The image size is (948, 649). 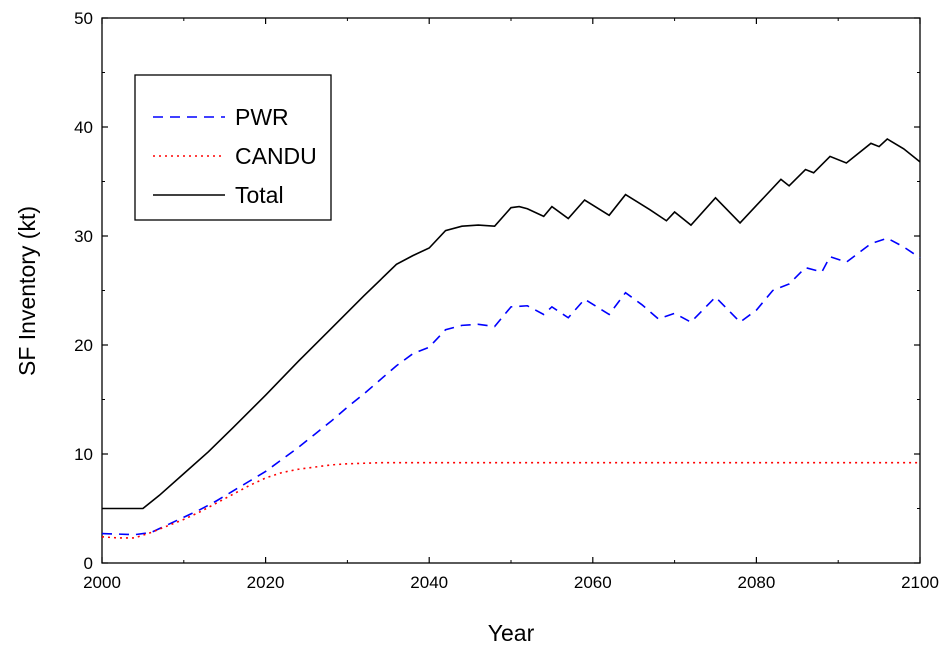 I want to click on y-tick-label: 40, so click(x=83, y=127).